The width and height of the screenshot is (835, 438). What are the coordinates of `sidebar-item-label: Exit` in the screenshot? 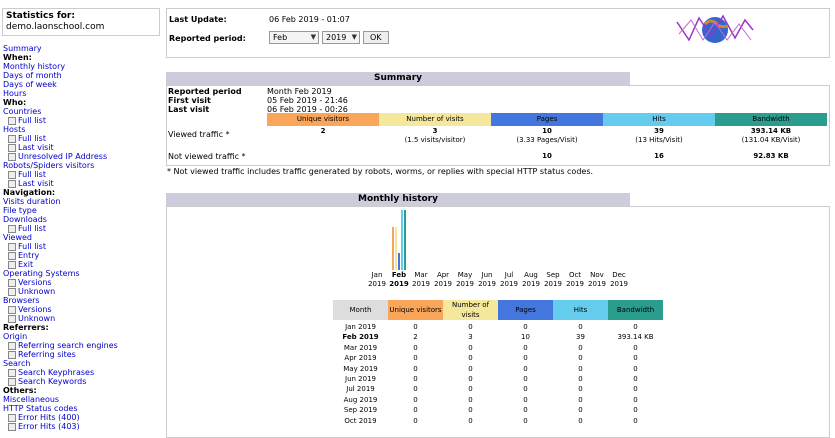 It's located at (26, 264).